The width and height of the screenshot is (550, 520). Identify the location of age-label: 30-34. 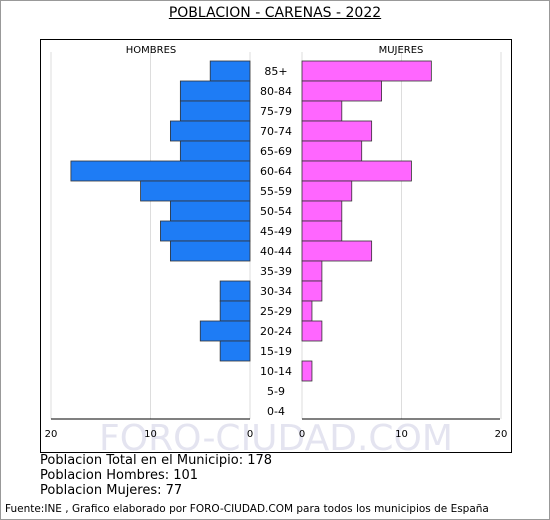
(276, 291).